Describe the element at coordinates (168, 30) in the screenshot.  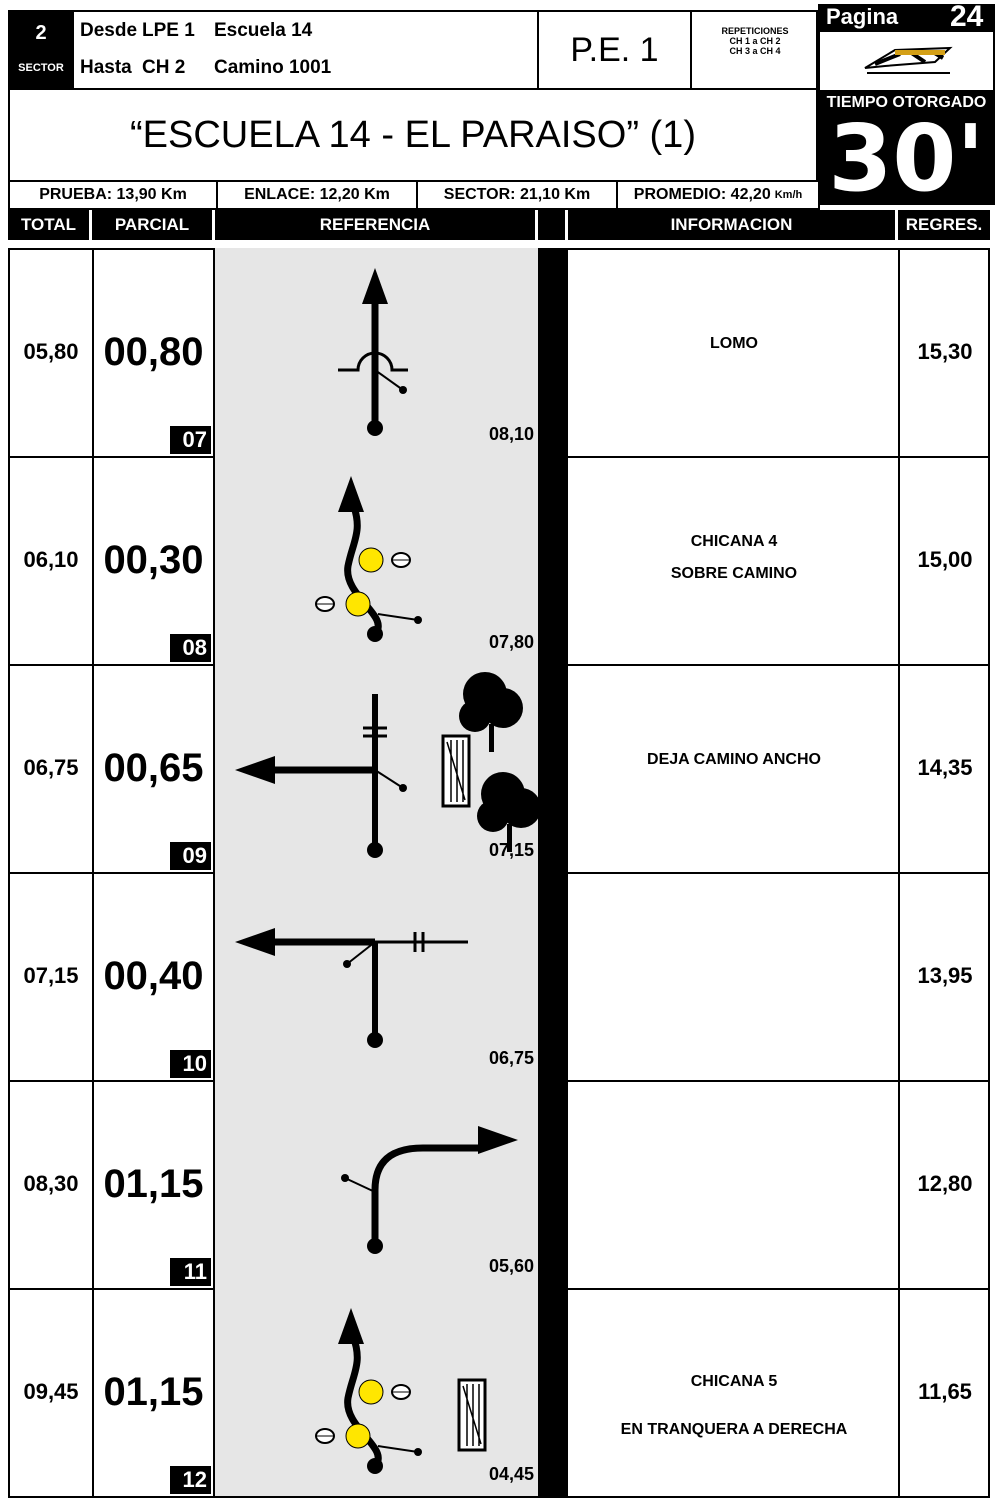
I see `from-point: LPE 1` at that location.